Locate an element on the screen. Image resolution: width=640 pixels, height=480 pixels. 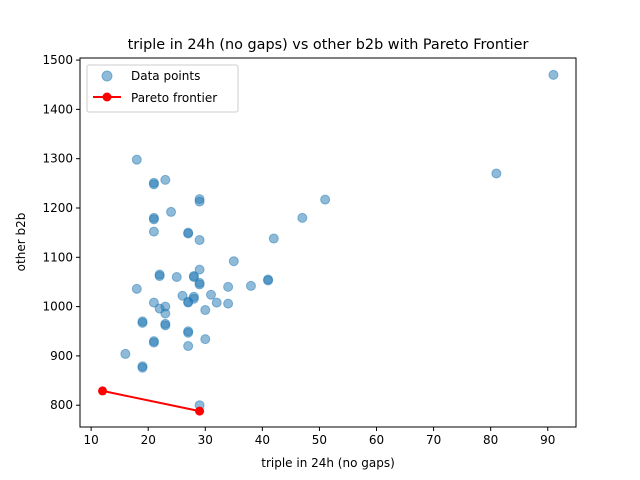
legend-marker-pareto is located at coordinates (107, 97).